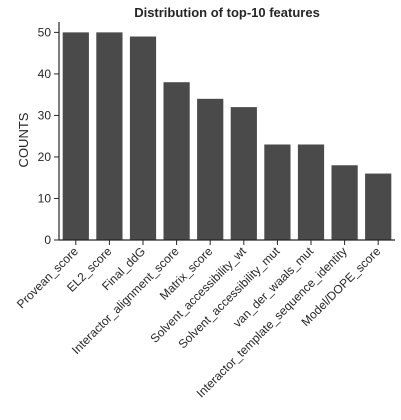 The width and height of the screenshot is (401, 420). What do you see at coordinates (45, 157) in the screenshot?
I see `y-tick-label: 20` at bounding box center [45, 157].